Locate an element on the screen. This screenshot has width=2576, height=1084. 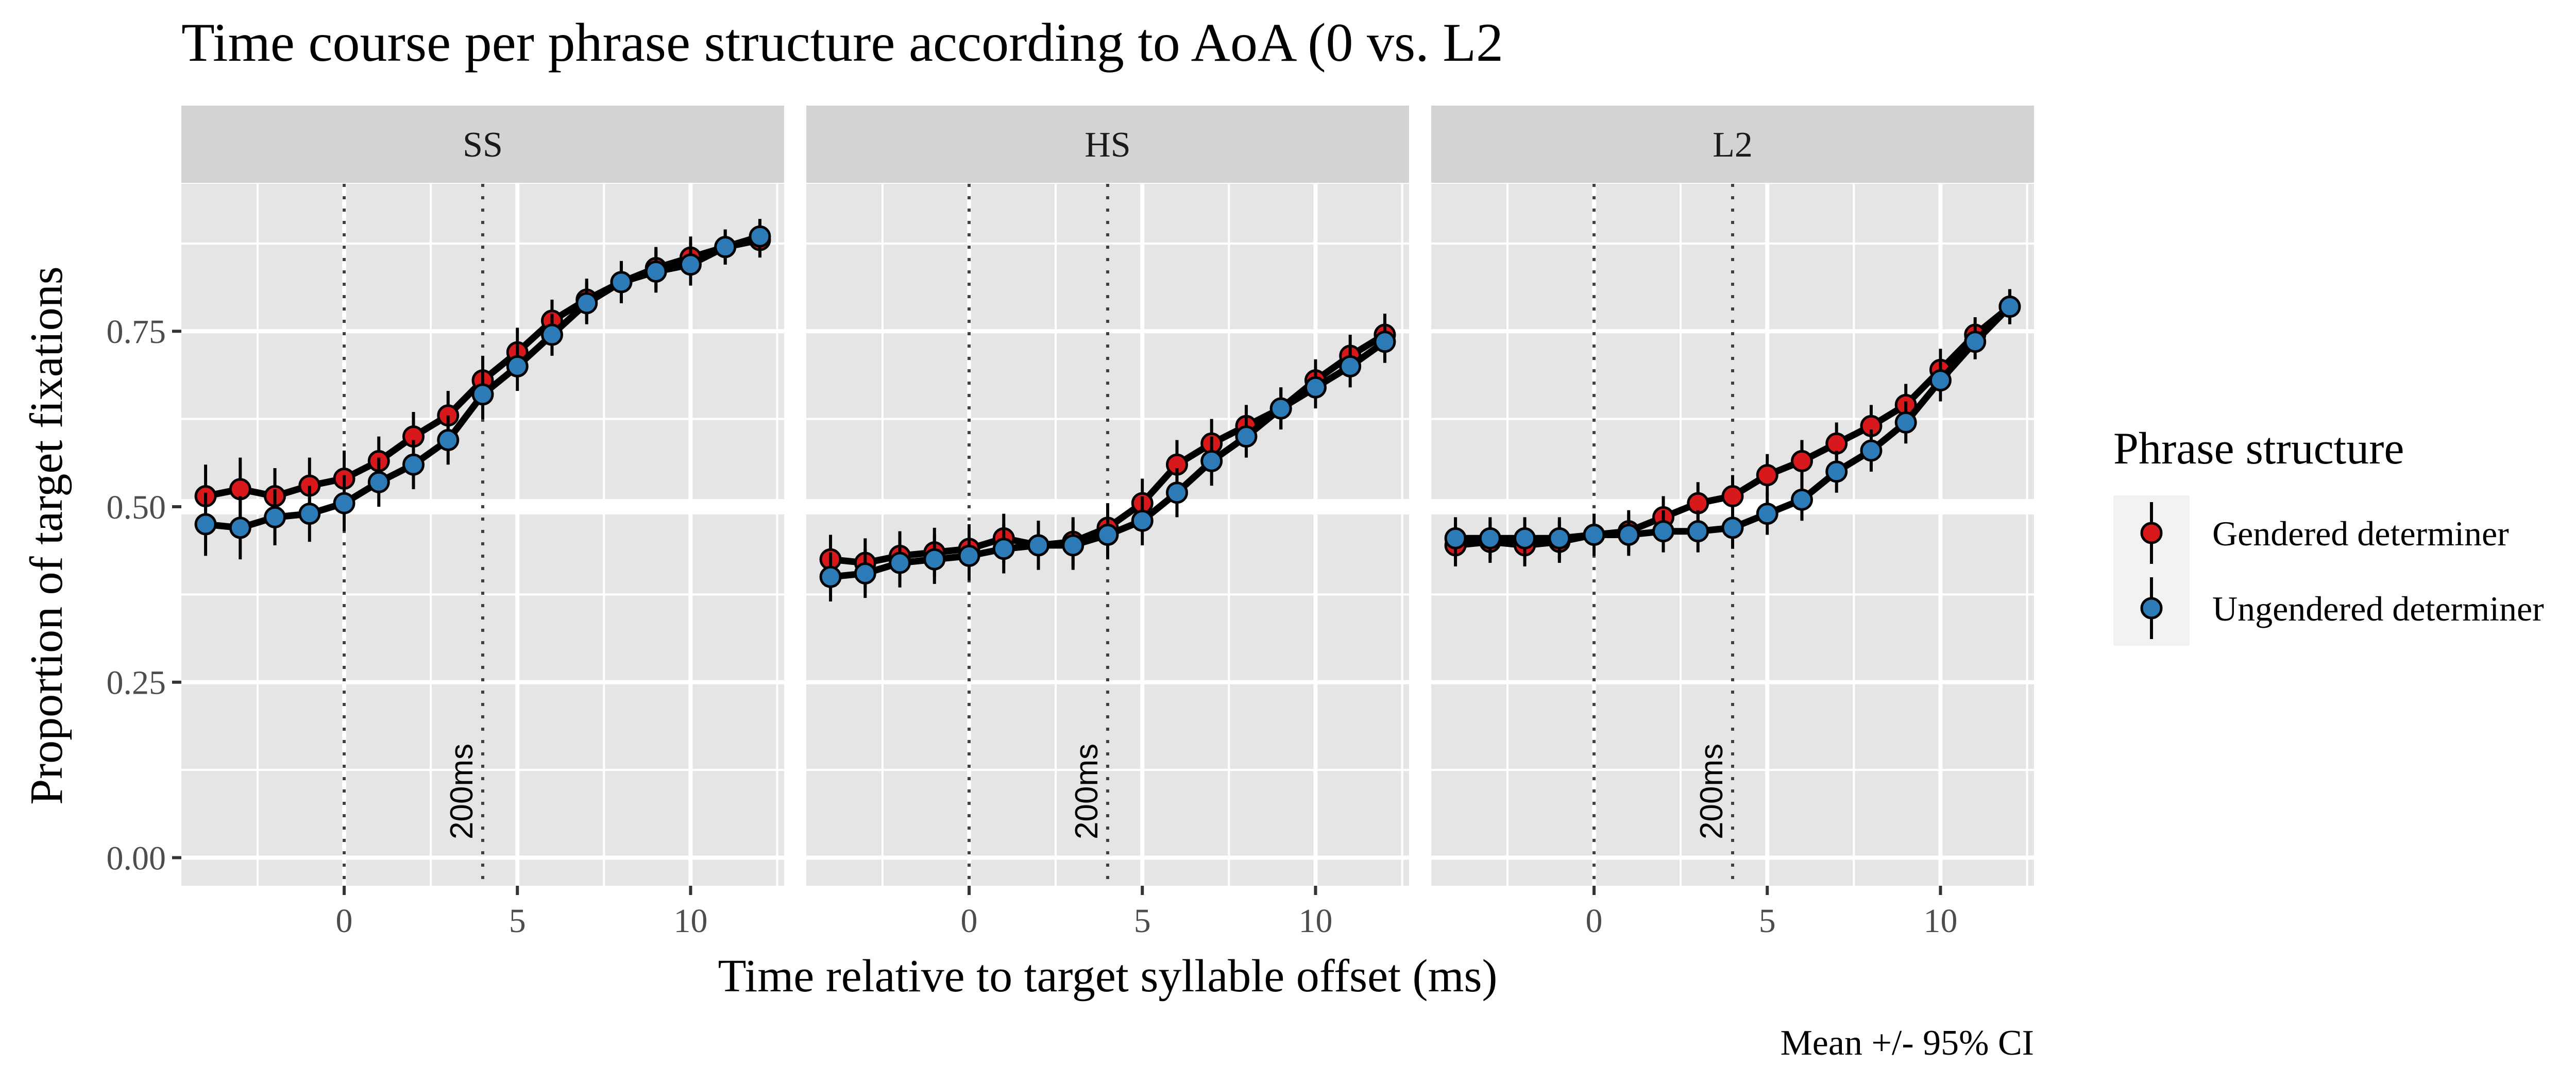
facet-strip-label: SS is located at coordinates (483, 145).